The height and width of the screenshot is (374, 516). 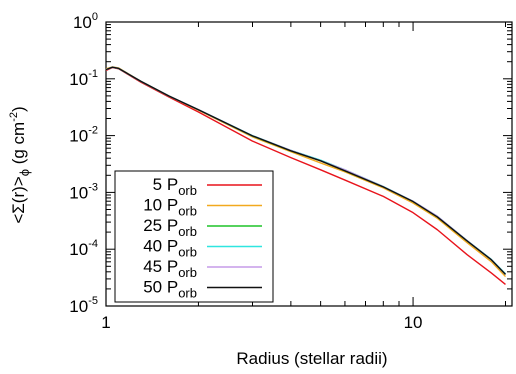 I want to click on y-tick-label: 10⁻², so click(x=83, y=135).